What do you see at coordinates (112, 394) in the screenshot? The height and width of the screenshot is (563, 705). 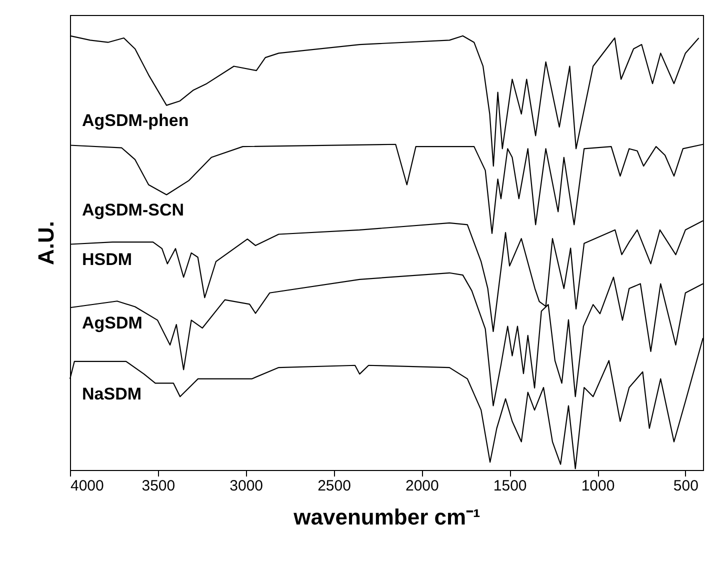 I see `series-label: NaSDM` at bounding box center [112, 394].